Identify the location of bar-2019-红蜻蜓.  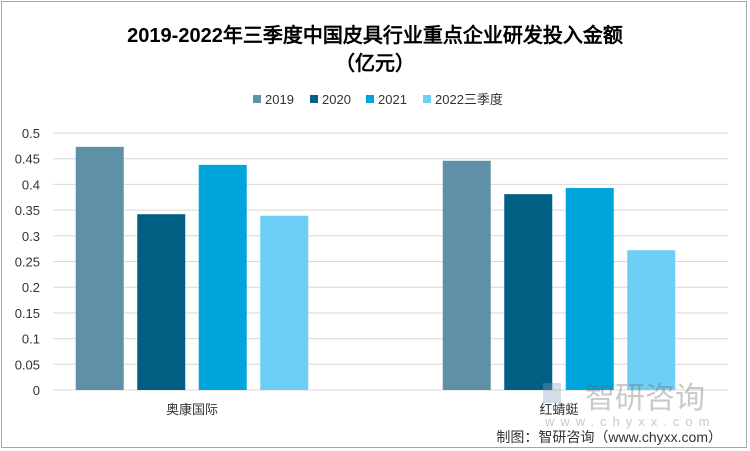
(466, 275).